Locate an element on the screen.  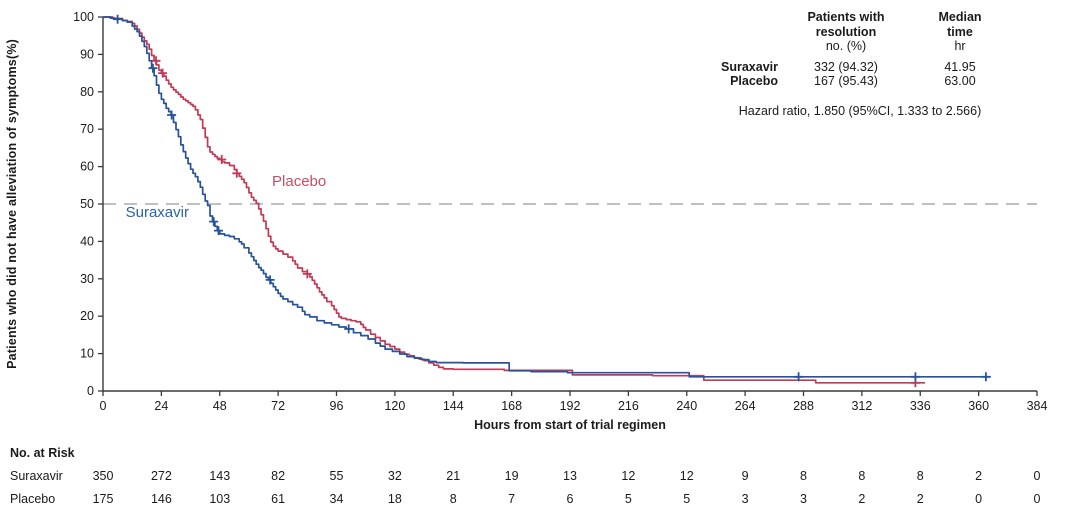
results-col-header-resolution: Patients with resolution is located at coordinates (846, 24).